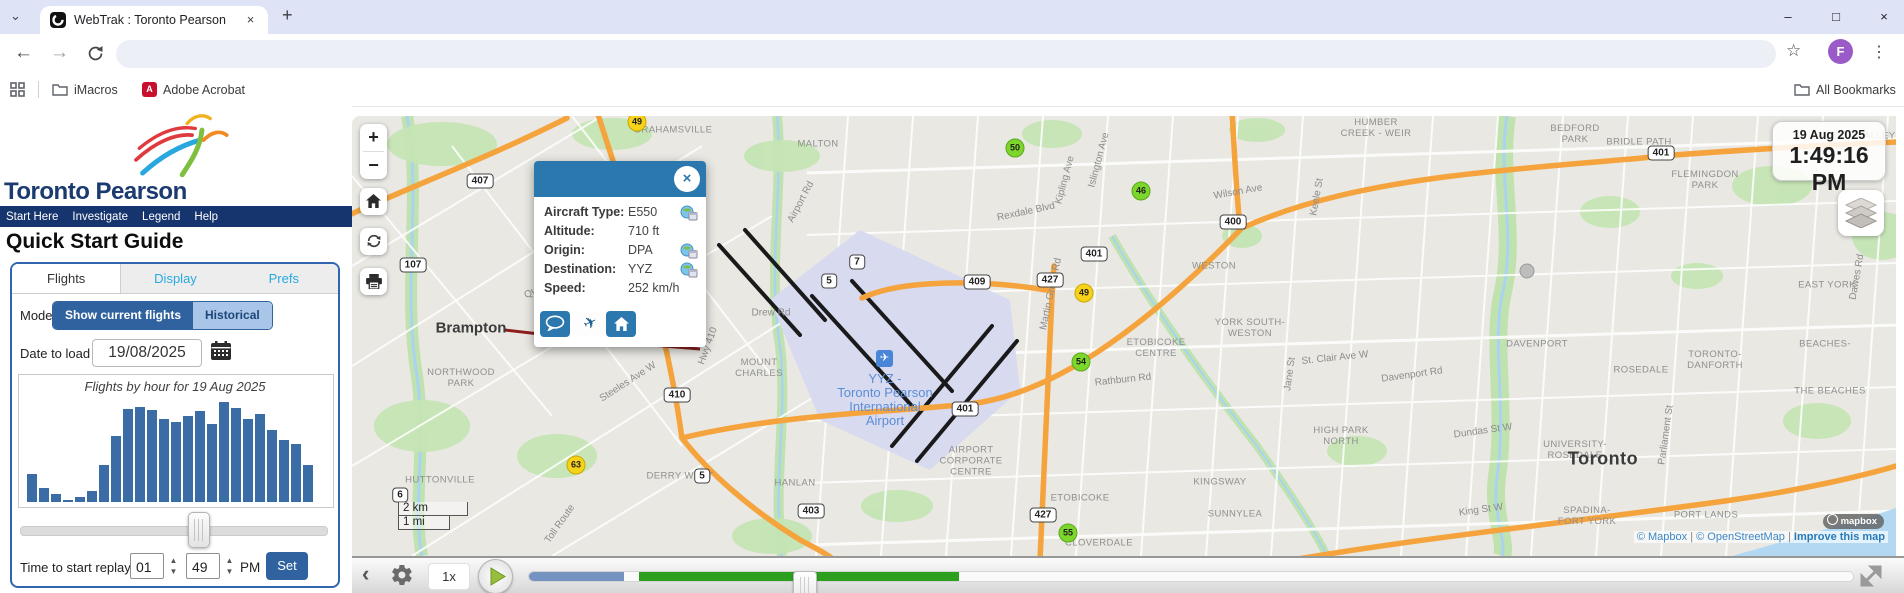  Describe the element at coordinates (1794, 50) in the screenshot. I see `bookmark-star-icon: ☆` at that location.